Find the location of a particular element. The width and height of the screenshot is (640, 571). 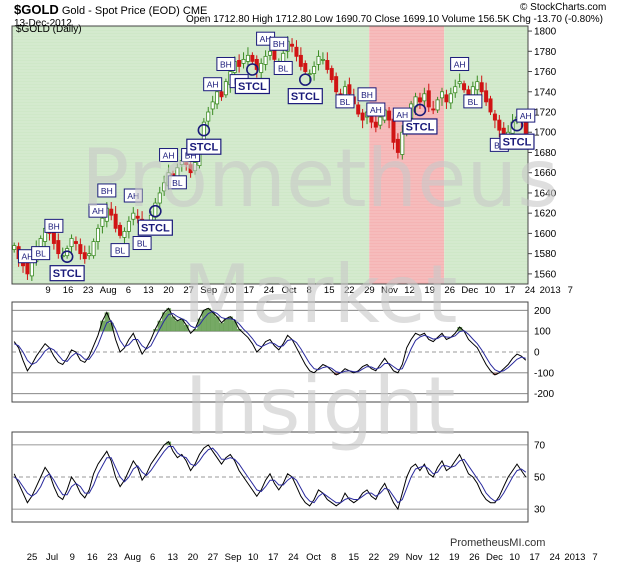

price-x-label: 26 is located at coordinates (449, 290).